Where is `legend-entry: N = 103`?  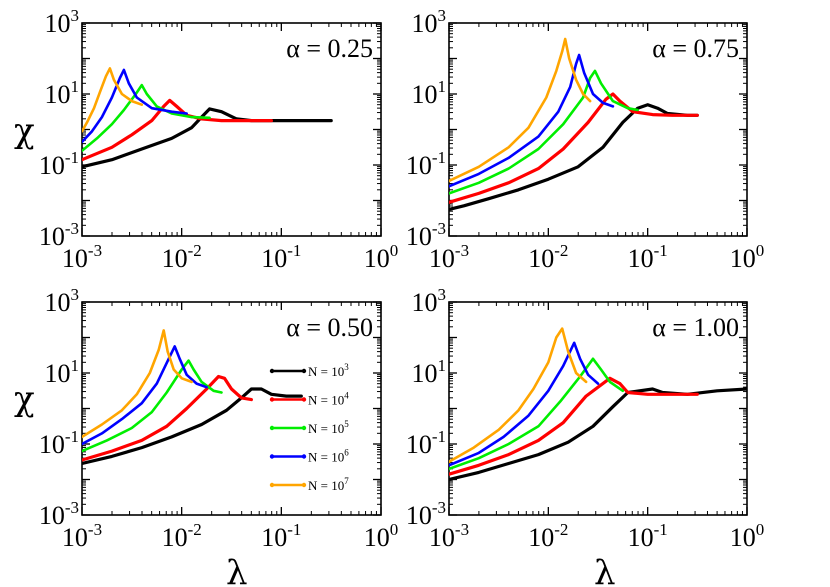 legend-entry: N = 103 is located at coordinates (309, 370).